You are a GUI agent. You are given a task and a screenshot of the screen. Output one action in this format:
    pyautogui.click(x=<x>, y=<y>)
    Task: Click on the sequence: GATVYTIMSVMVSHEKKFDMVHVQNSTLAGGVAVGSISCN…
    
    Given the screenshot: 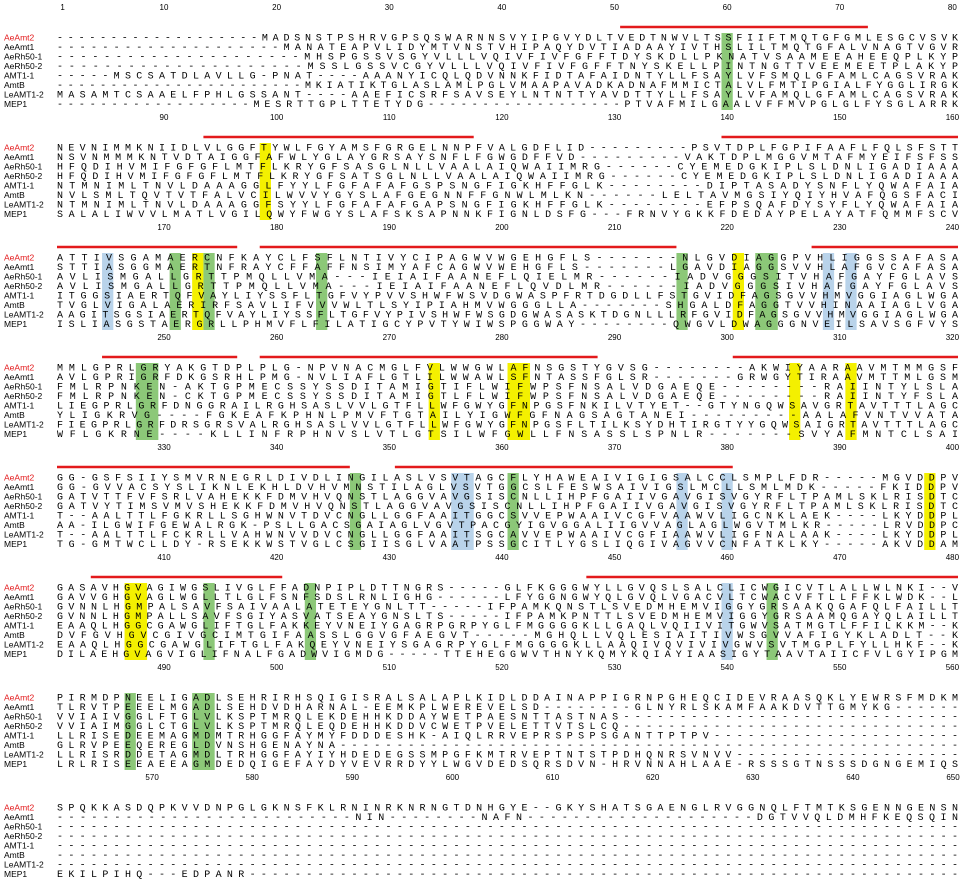 What is the action you would take?
    pyautogui.click(x=507, y=507)
    